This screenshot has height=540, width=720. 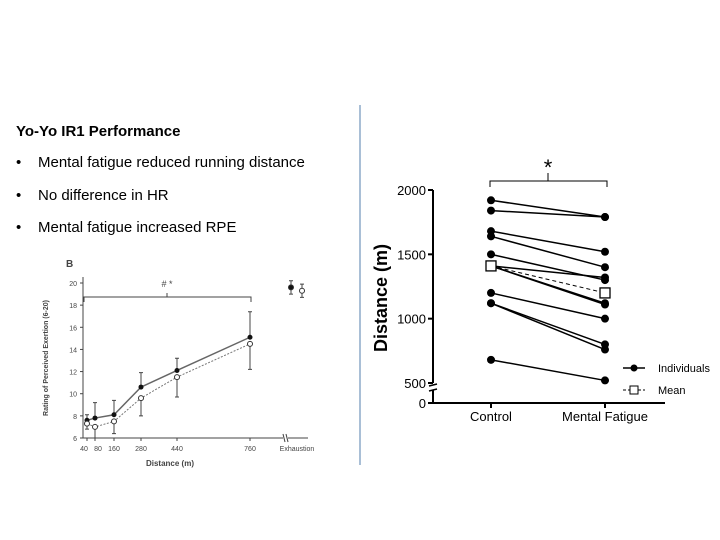 I want to click on panel-label: B, so click(x=69, y=264).